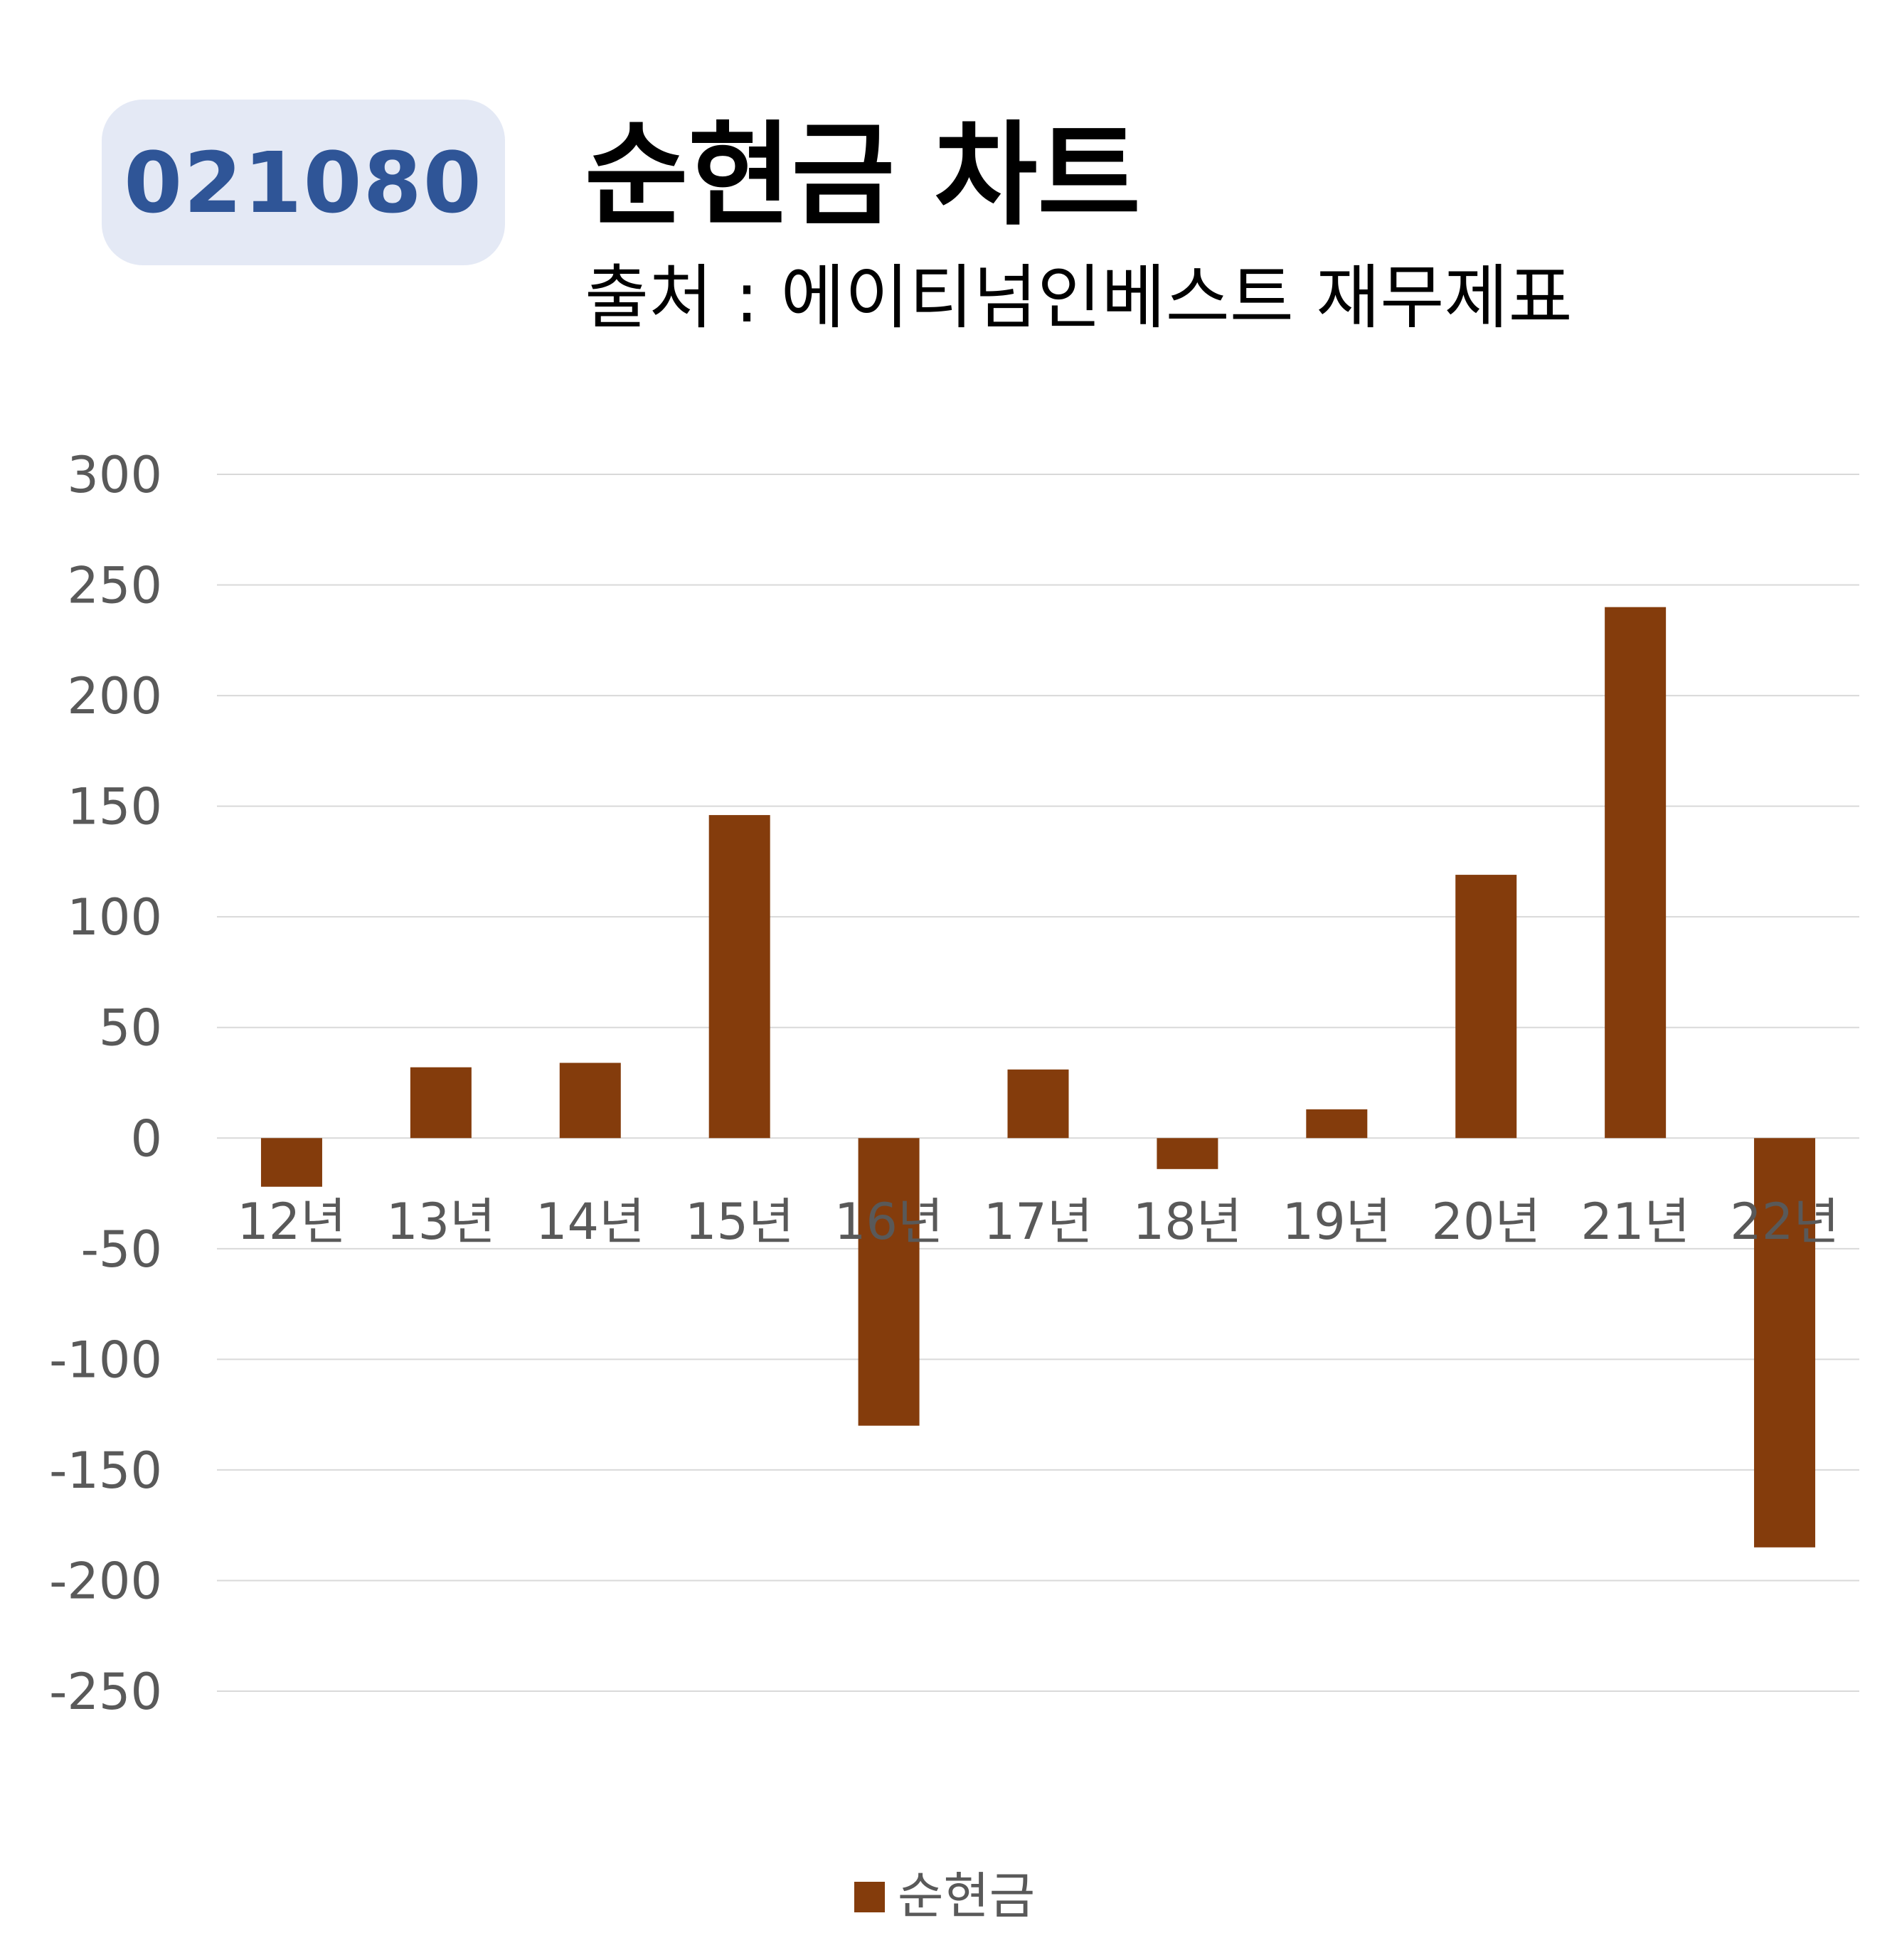  What do you see at coordinates (1188, 1222) in the screenshot?
I see `x-tick-label: 18년` at bounding box center [1188, 1222].